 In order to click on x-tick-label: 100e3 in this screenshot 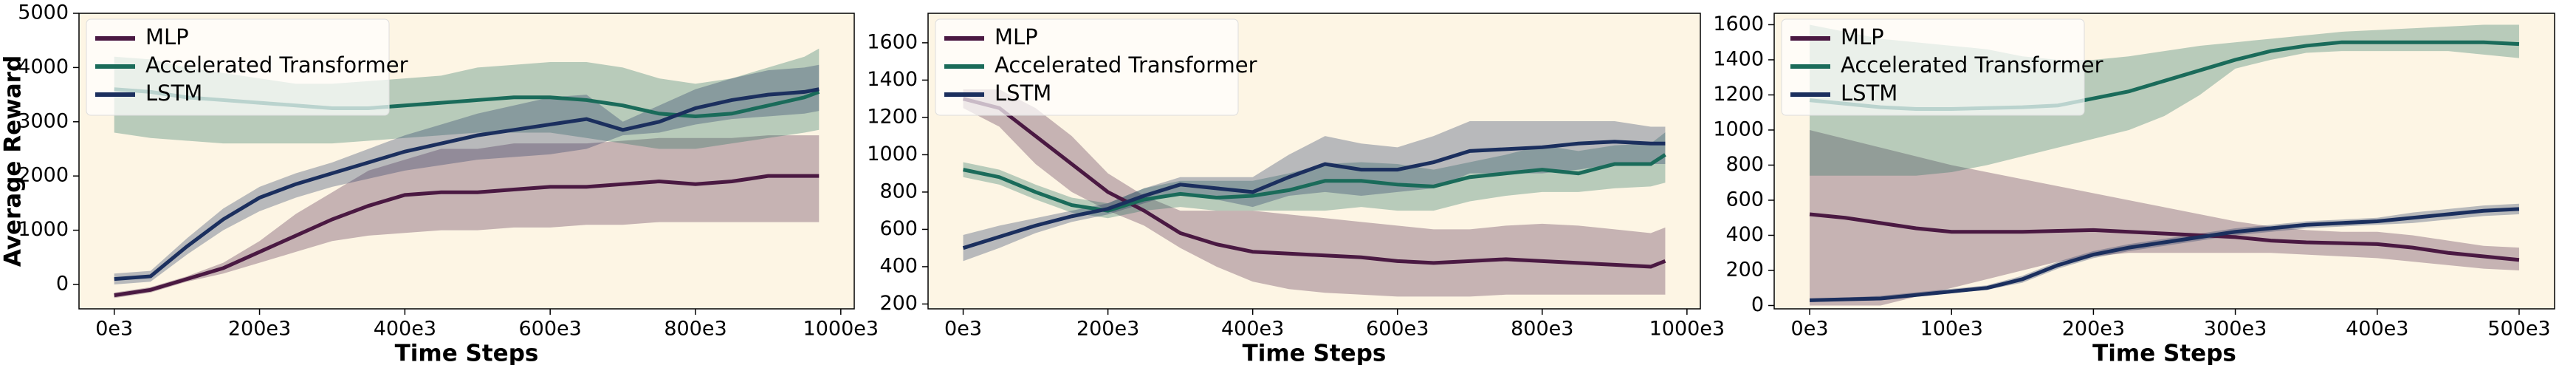, I will do `click(1951, 329)`.